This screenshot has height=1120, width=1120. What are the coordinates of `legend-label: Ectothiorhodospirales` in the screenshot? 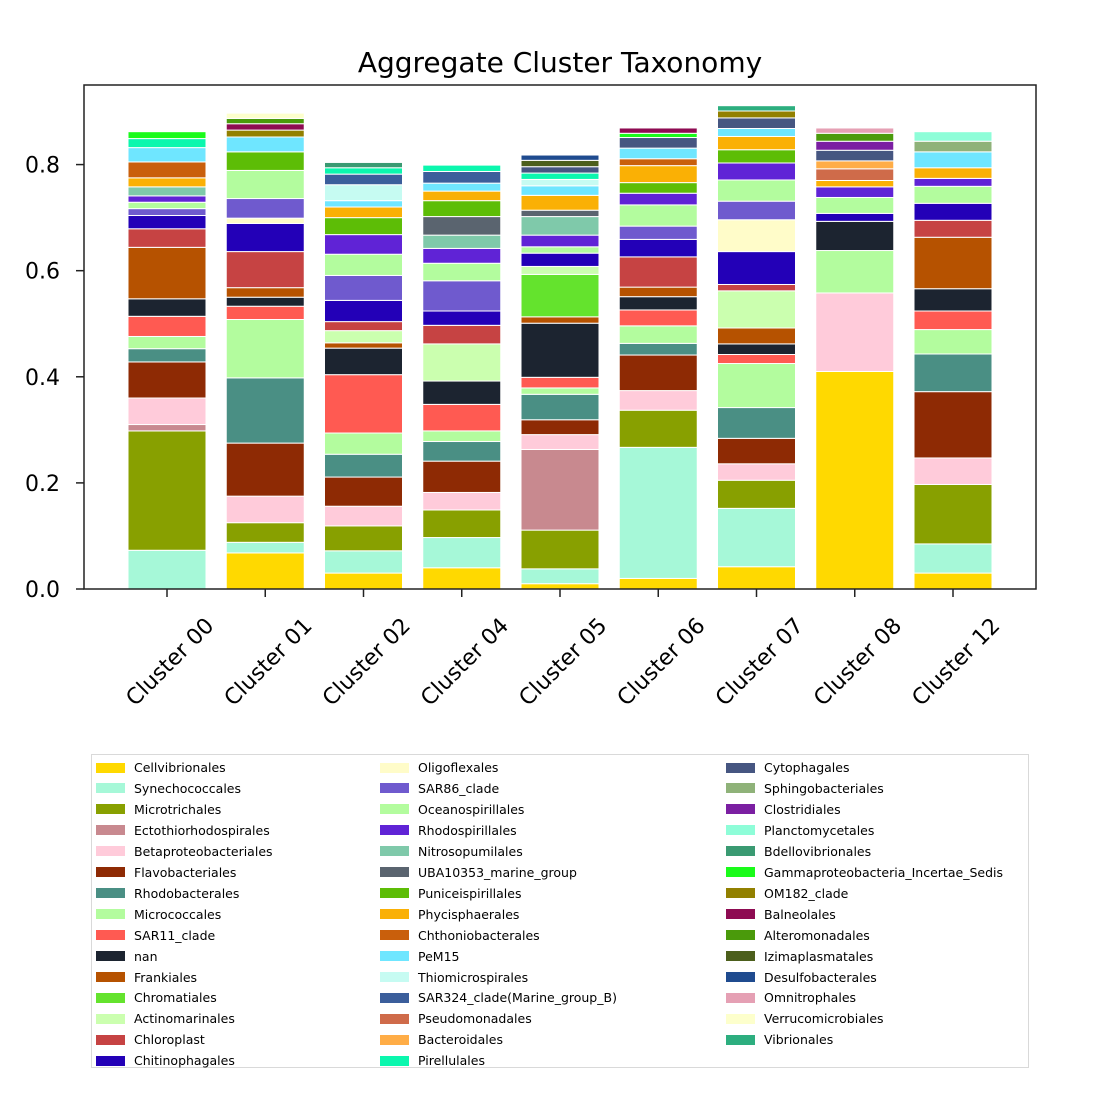 It's located at (202, 830).